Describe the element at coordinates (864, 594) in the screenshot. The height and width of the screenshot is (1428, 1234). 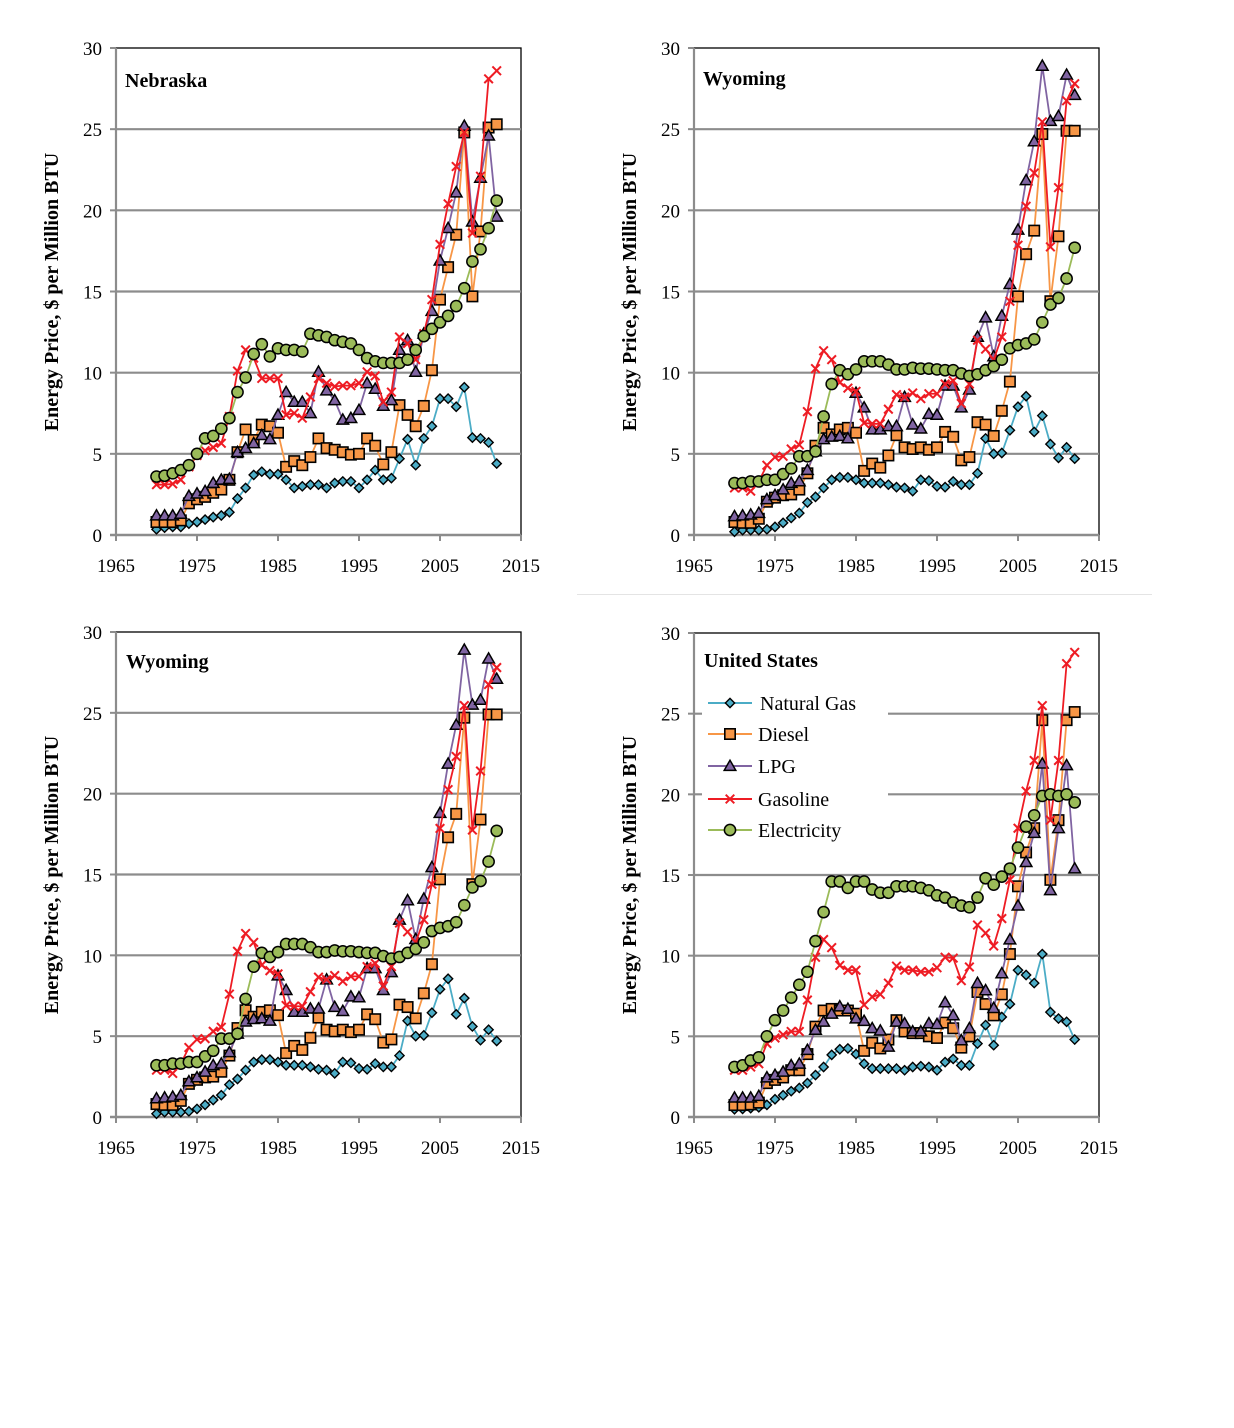
I see `separator-line` at that location.